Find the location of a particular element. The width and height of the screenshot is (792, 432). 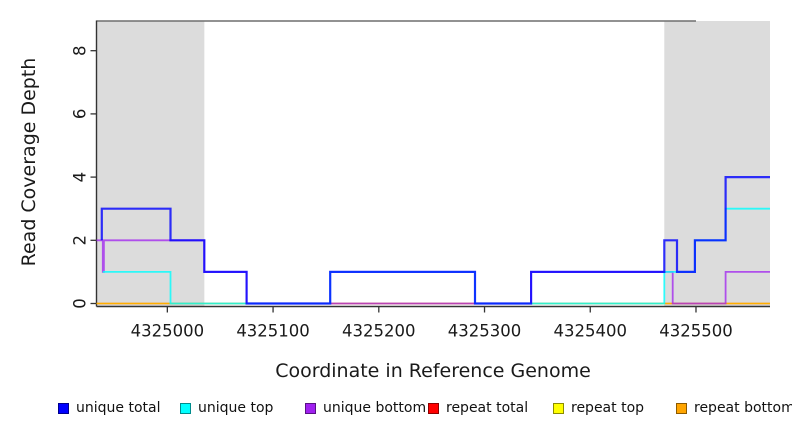

x-axis-title: Coordinate in Reference Genome is located at coordinates (433, 371).